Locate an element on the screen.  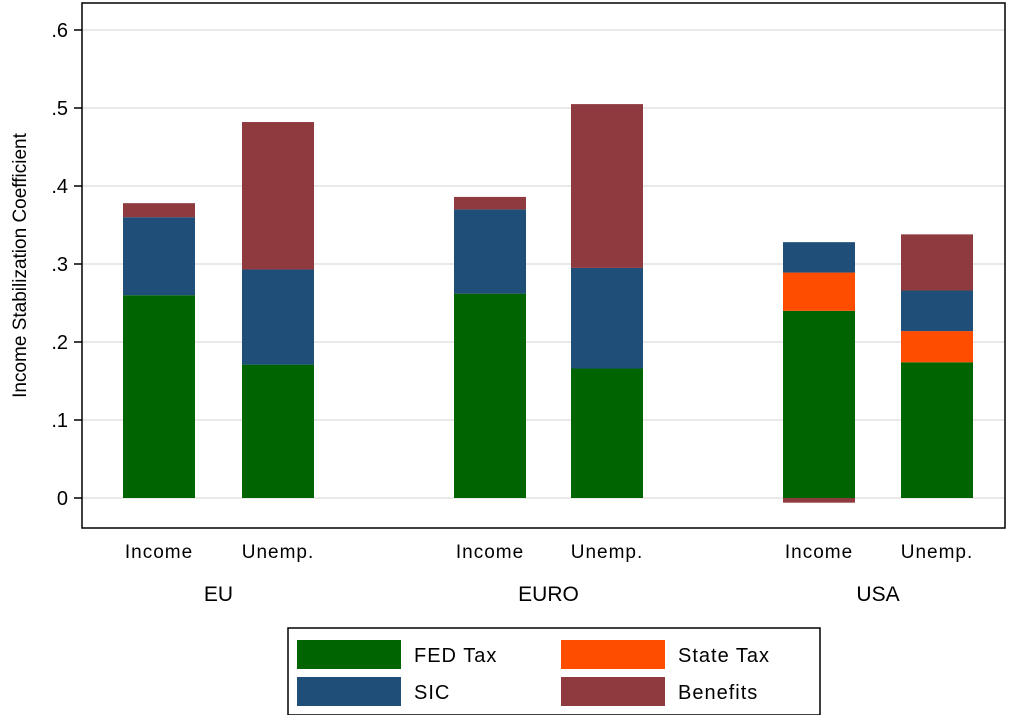
legend-label: State Tax is located at coordinates (724, 656).